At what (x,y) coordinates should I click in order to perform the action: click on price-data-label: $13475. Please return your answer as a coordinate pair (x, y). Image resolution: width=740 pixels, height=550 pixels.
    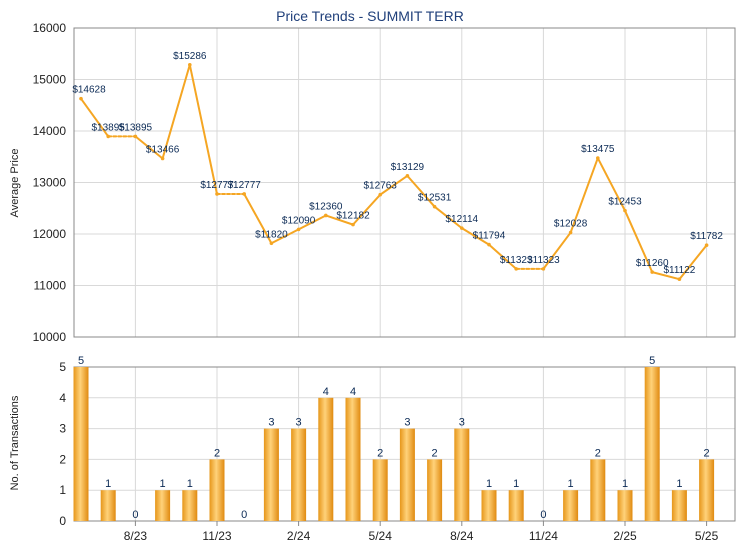
    Looking at the image, I should click on (598, 149).